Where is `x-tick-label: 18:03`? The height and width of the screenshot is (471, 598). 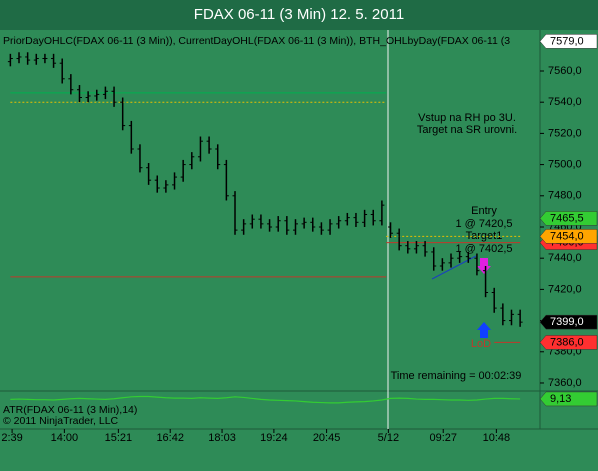
x-tick-label: 18:03 is located at coordinates (222, 438).